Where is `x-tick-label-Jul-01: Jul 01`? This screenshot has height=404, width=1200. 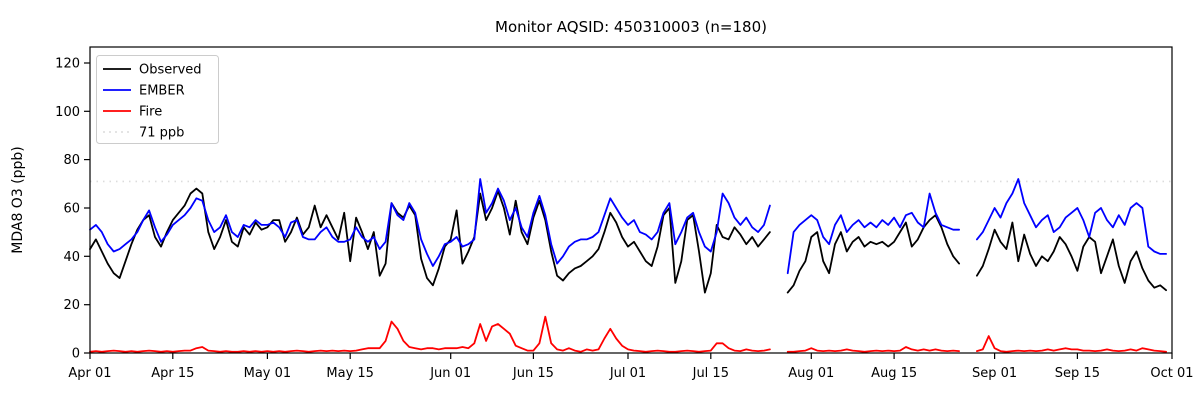 x-tick-label-Jul-01: Jul 01 is located at coordinates (627, 373).